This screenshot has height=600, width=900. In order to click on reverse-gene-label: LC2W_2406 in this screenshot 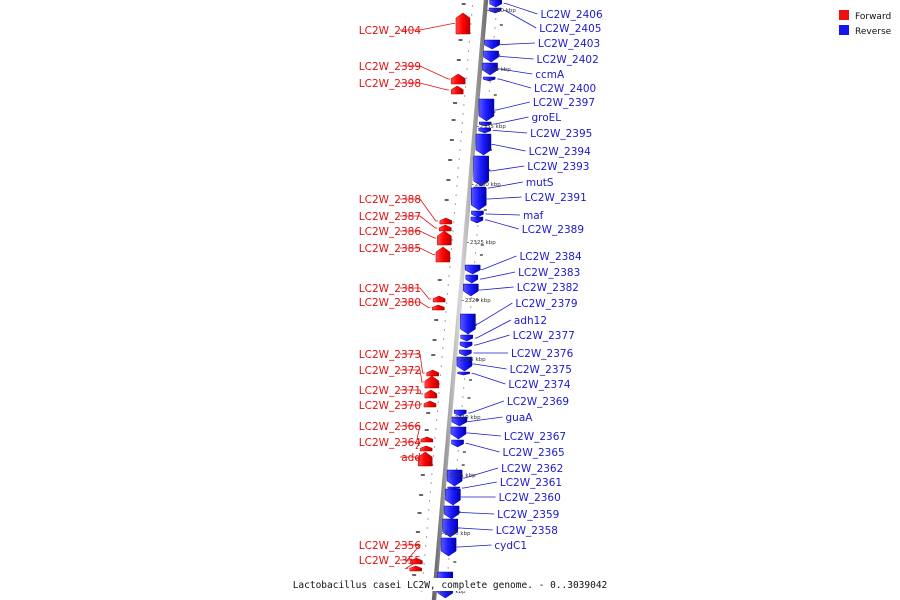, I will do `click(571, 15)`.